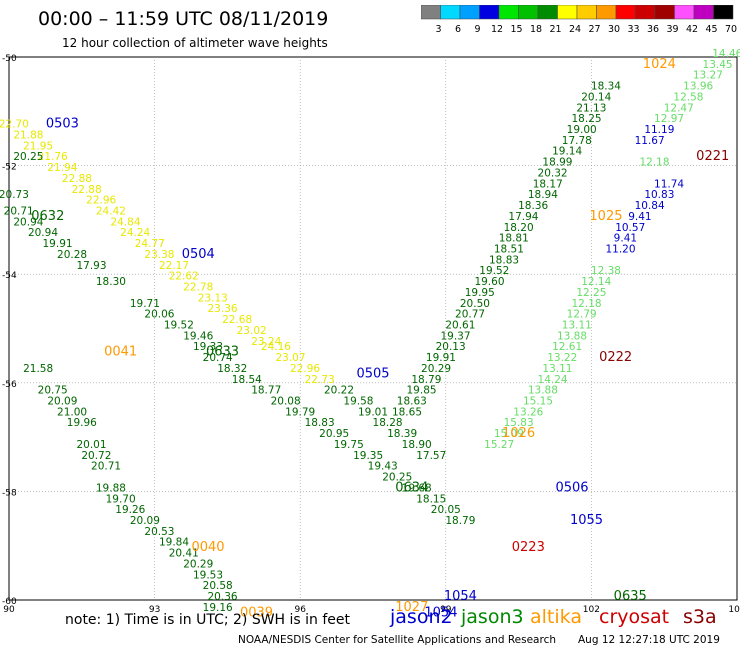 The height and width of the screenshot is (650, 740). I want to click on page-title: 00:00 – 11:59 UTC 08/11/2019, so click(183, 19).